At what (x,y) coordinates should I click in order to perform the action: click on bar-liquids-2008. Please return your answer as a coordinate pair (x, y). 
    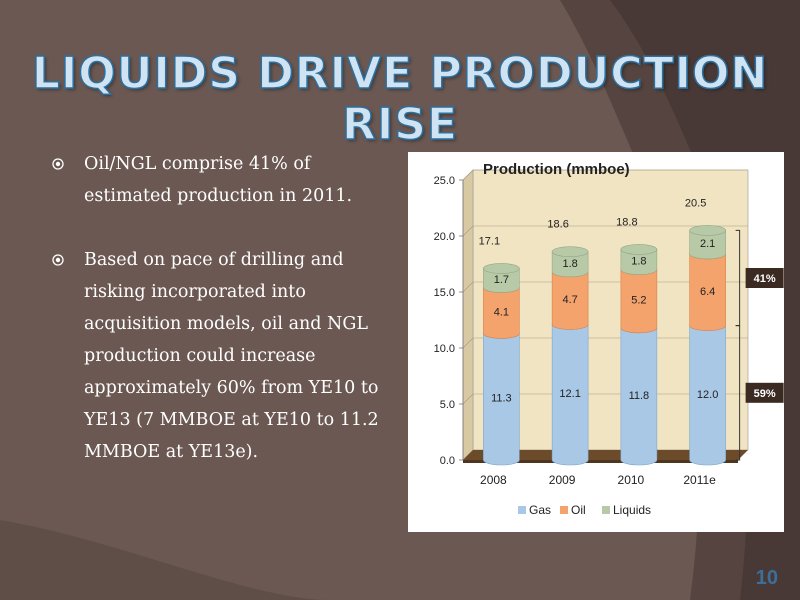
    Looking at the image, I should click on (501, 280).